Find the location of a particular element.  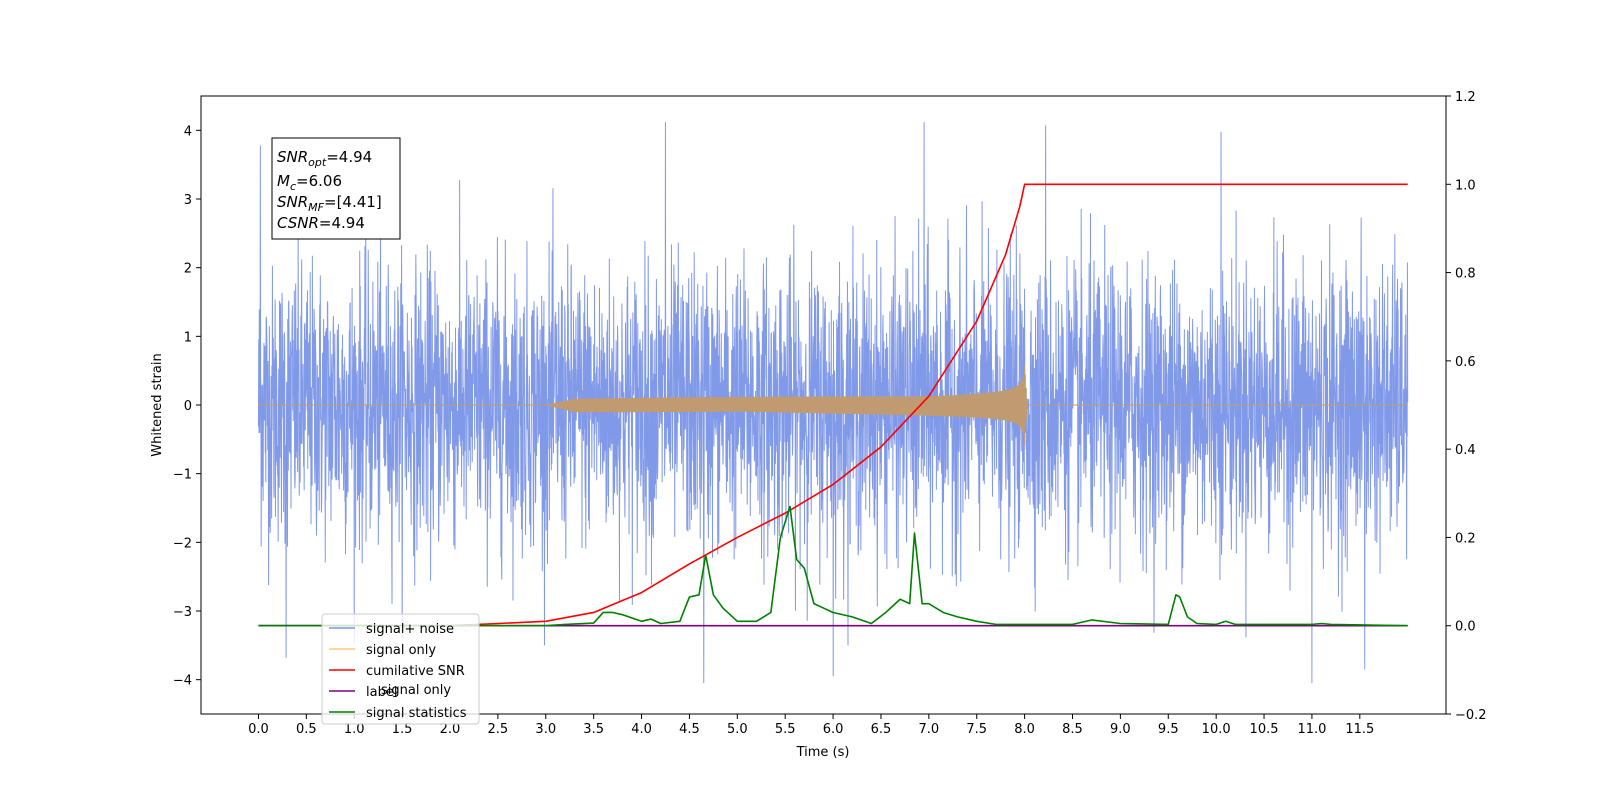

y2-tick-label: 0.6 is located at coordinates (1465, 362).